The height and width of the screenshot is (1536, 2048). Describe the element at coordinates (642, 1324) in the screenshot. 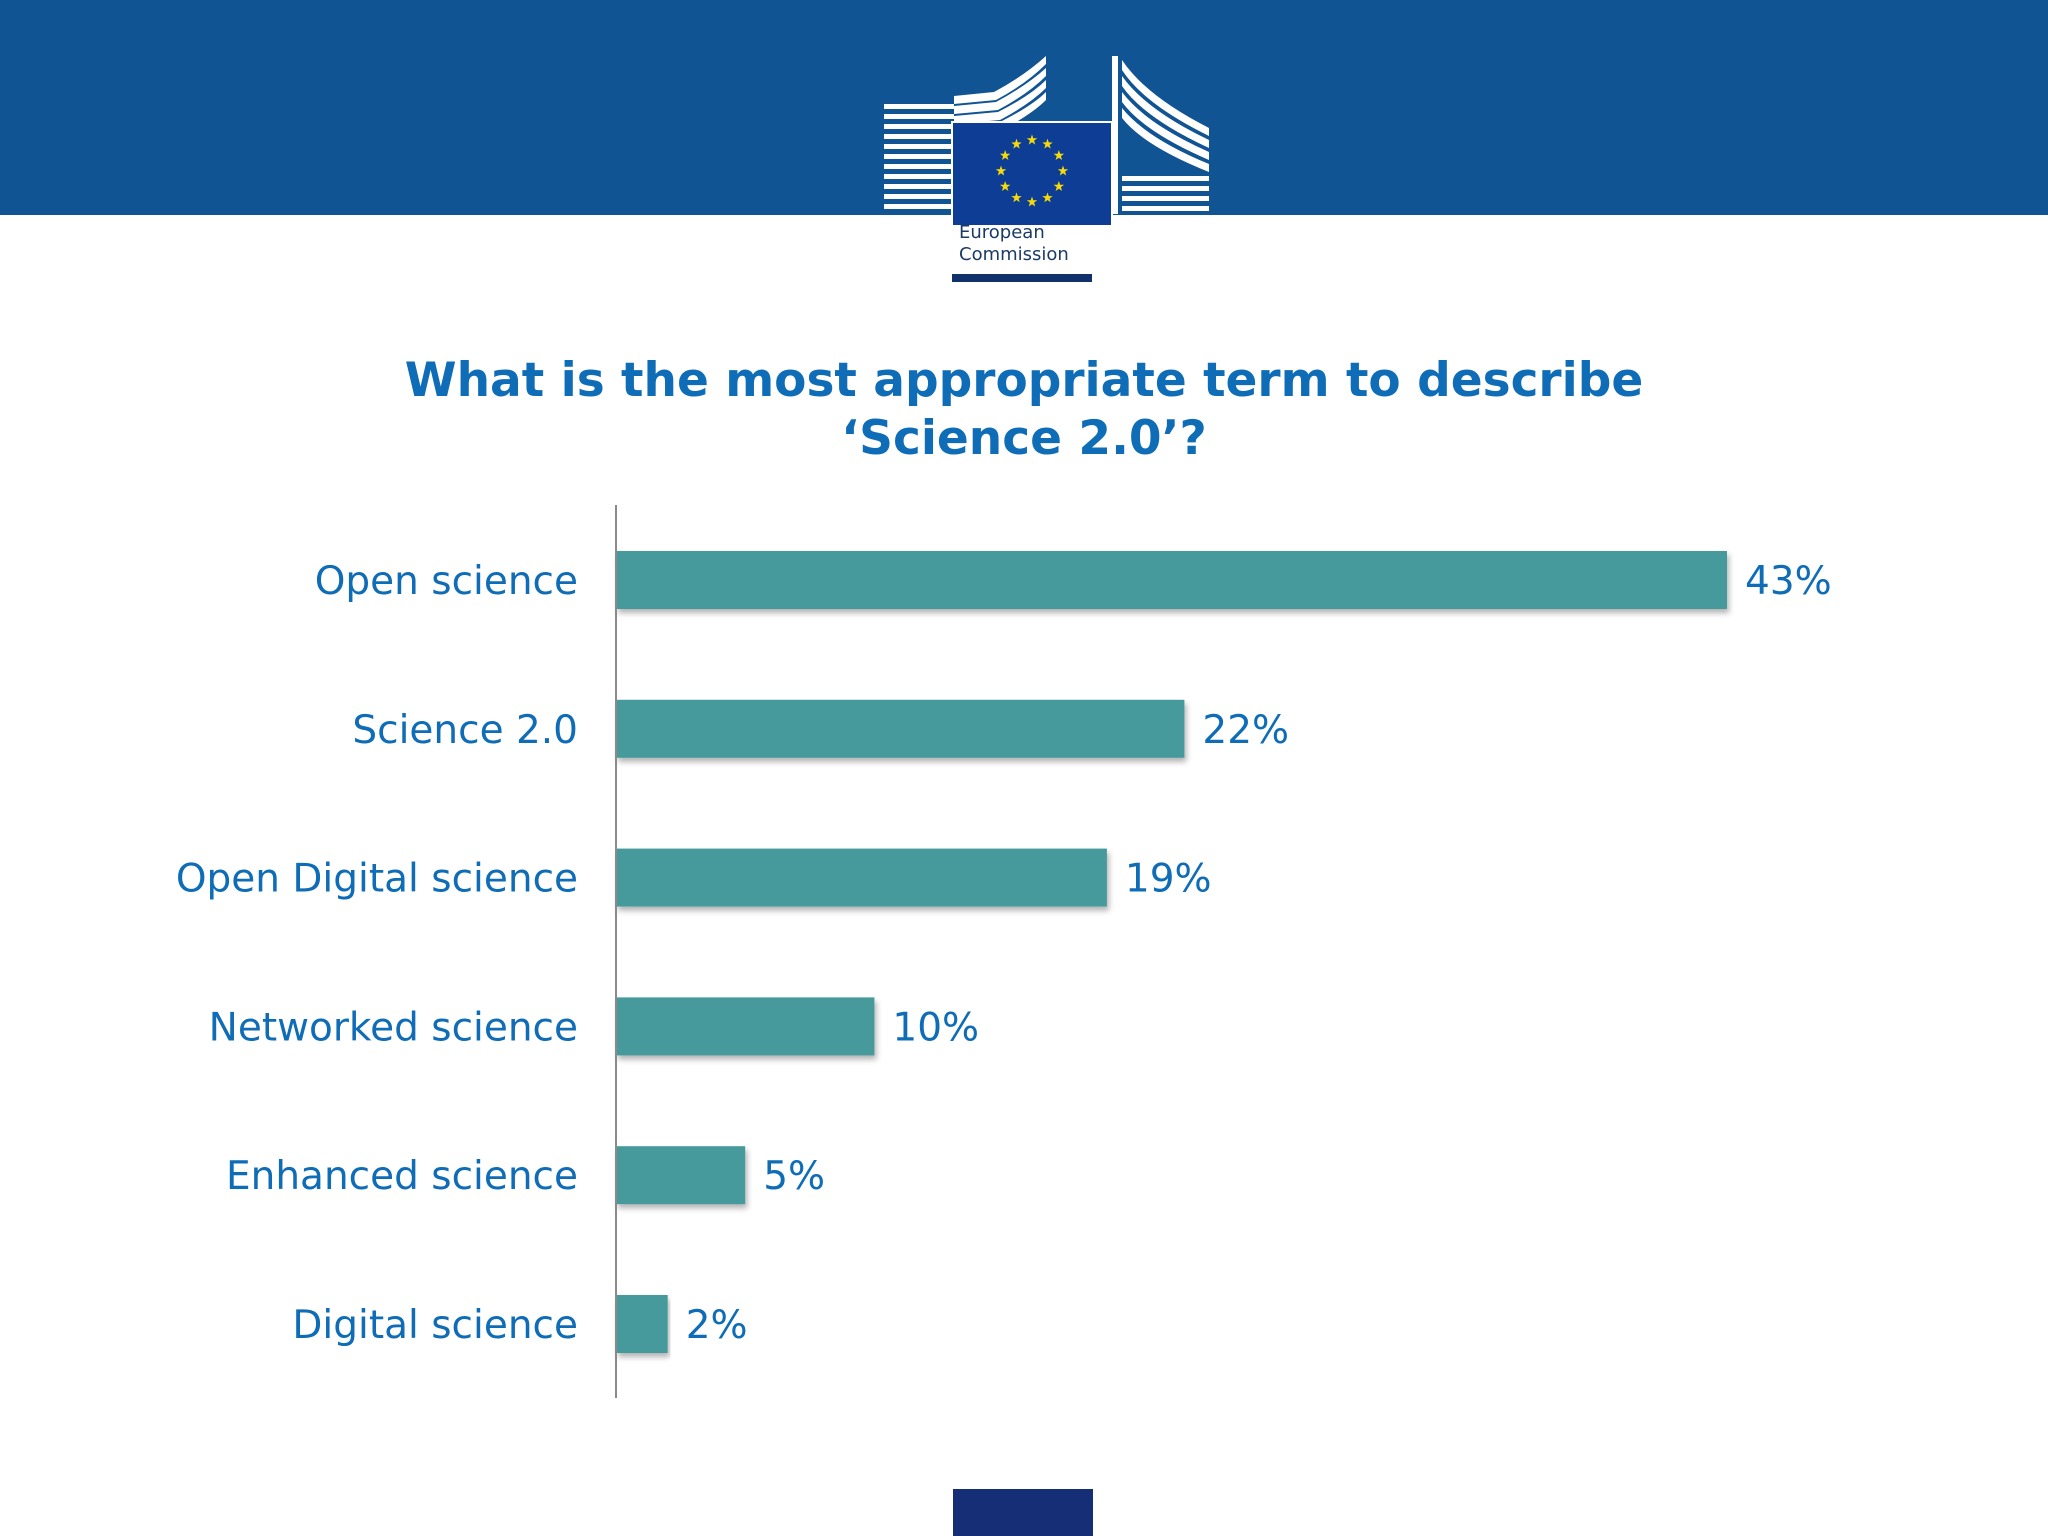

I see `bar-digital-science` at that location.